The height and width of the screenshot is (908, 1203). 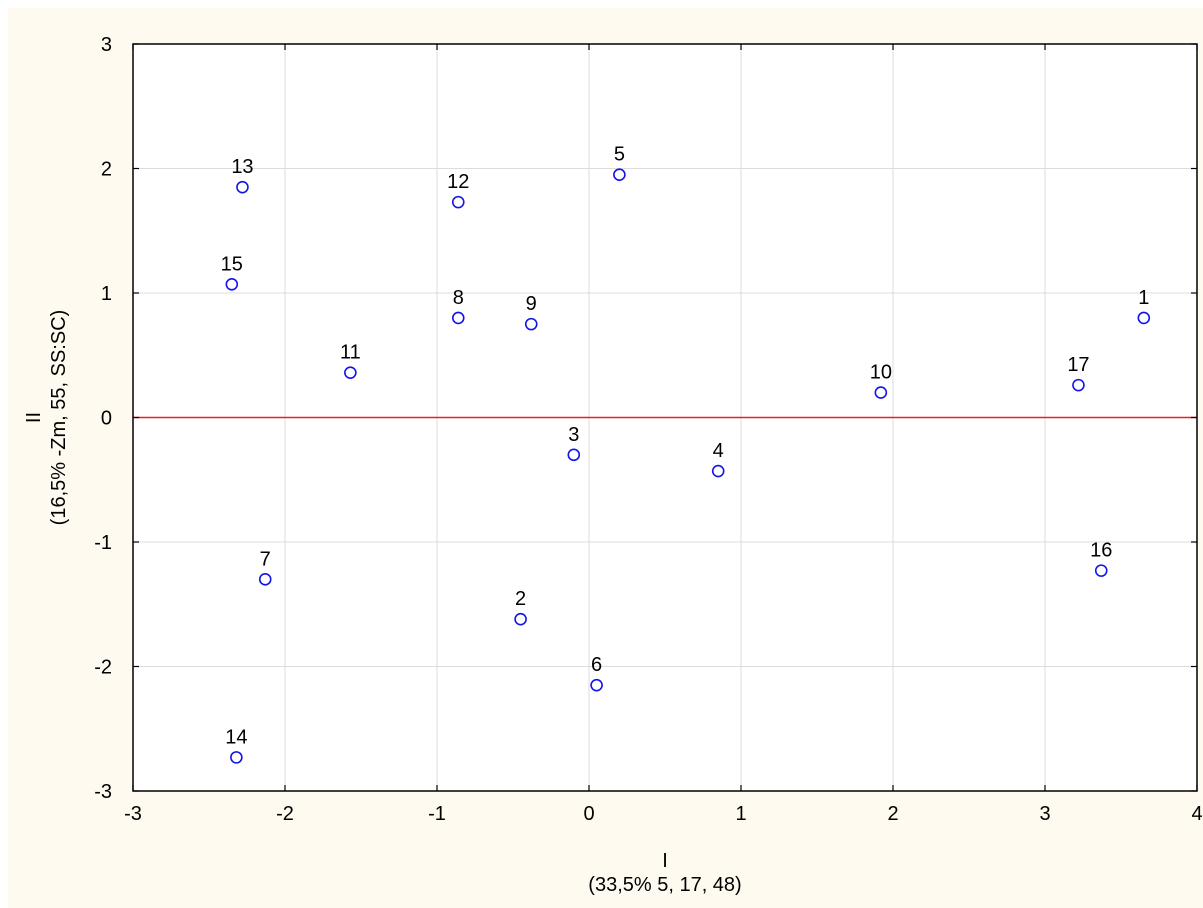 I want to click on data-point-label: 15, so click(x=232, y=264).